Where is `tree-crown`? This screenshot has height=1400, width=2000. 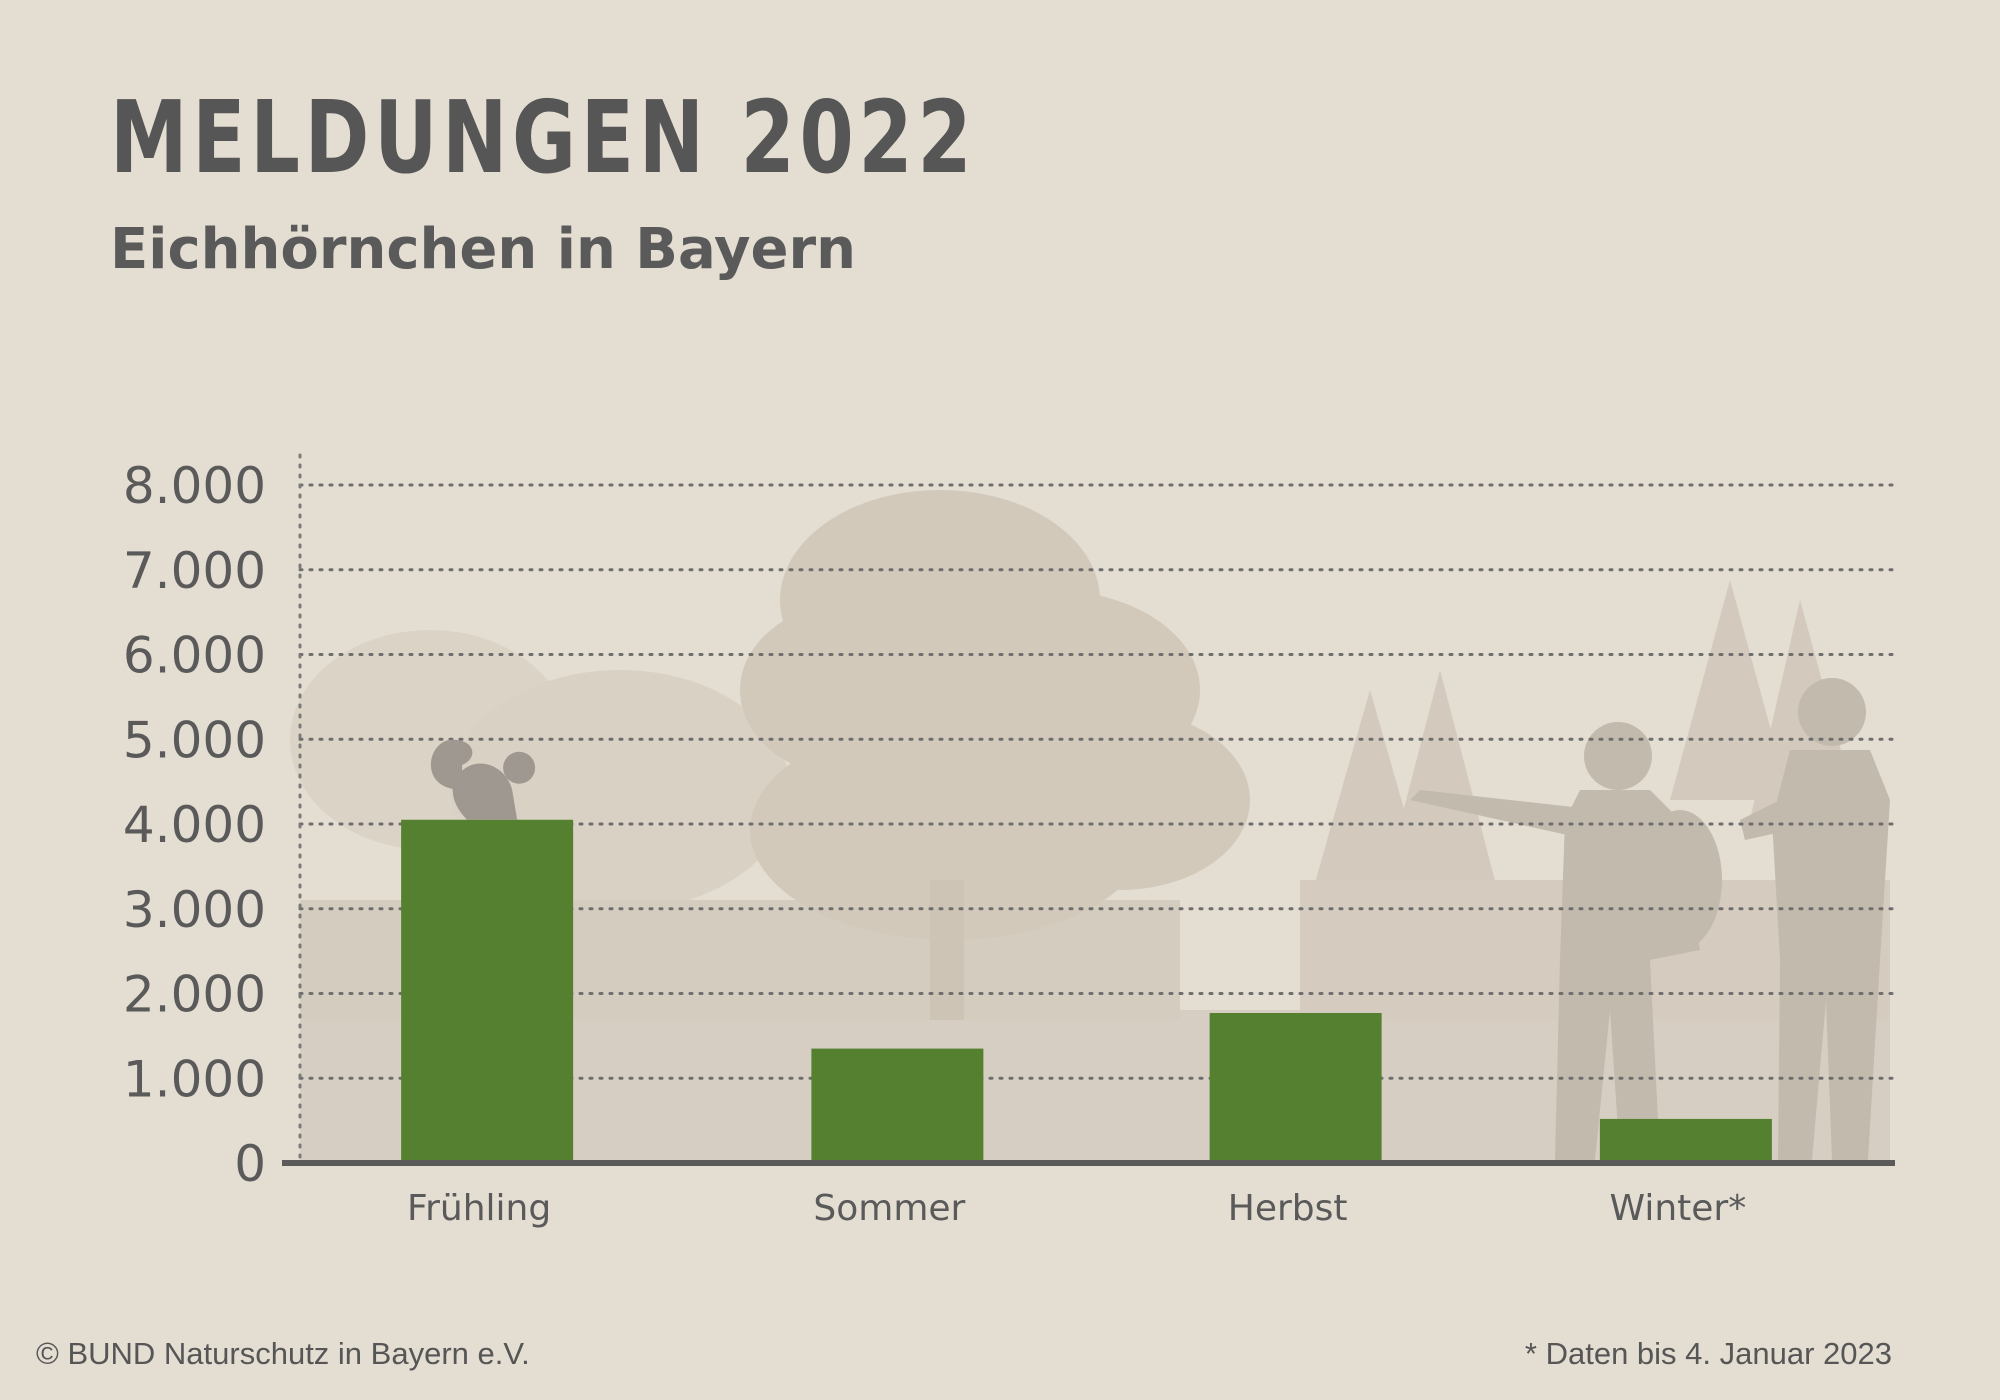 tree-crown is located at coordinates (950, 830).